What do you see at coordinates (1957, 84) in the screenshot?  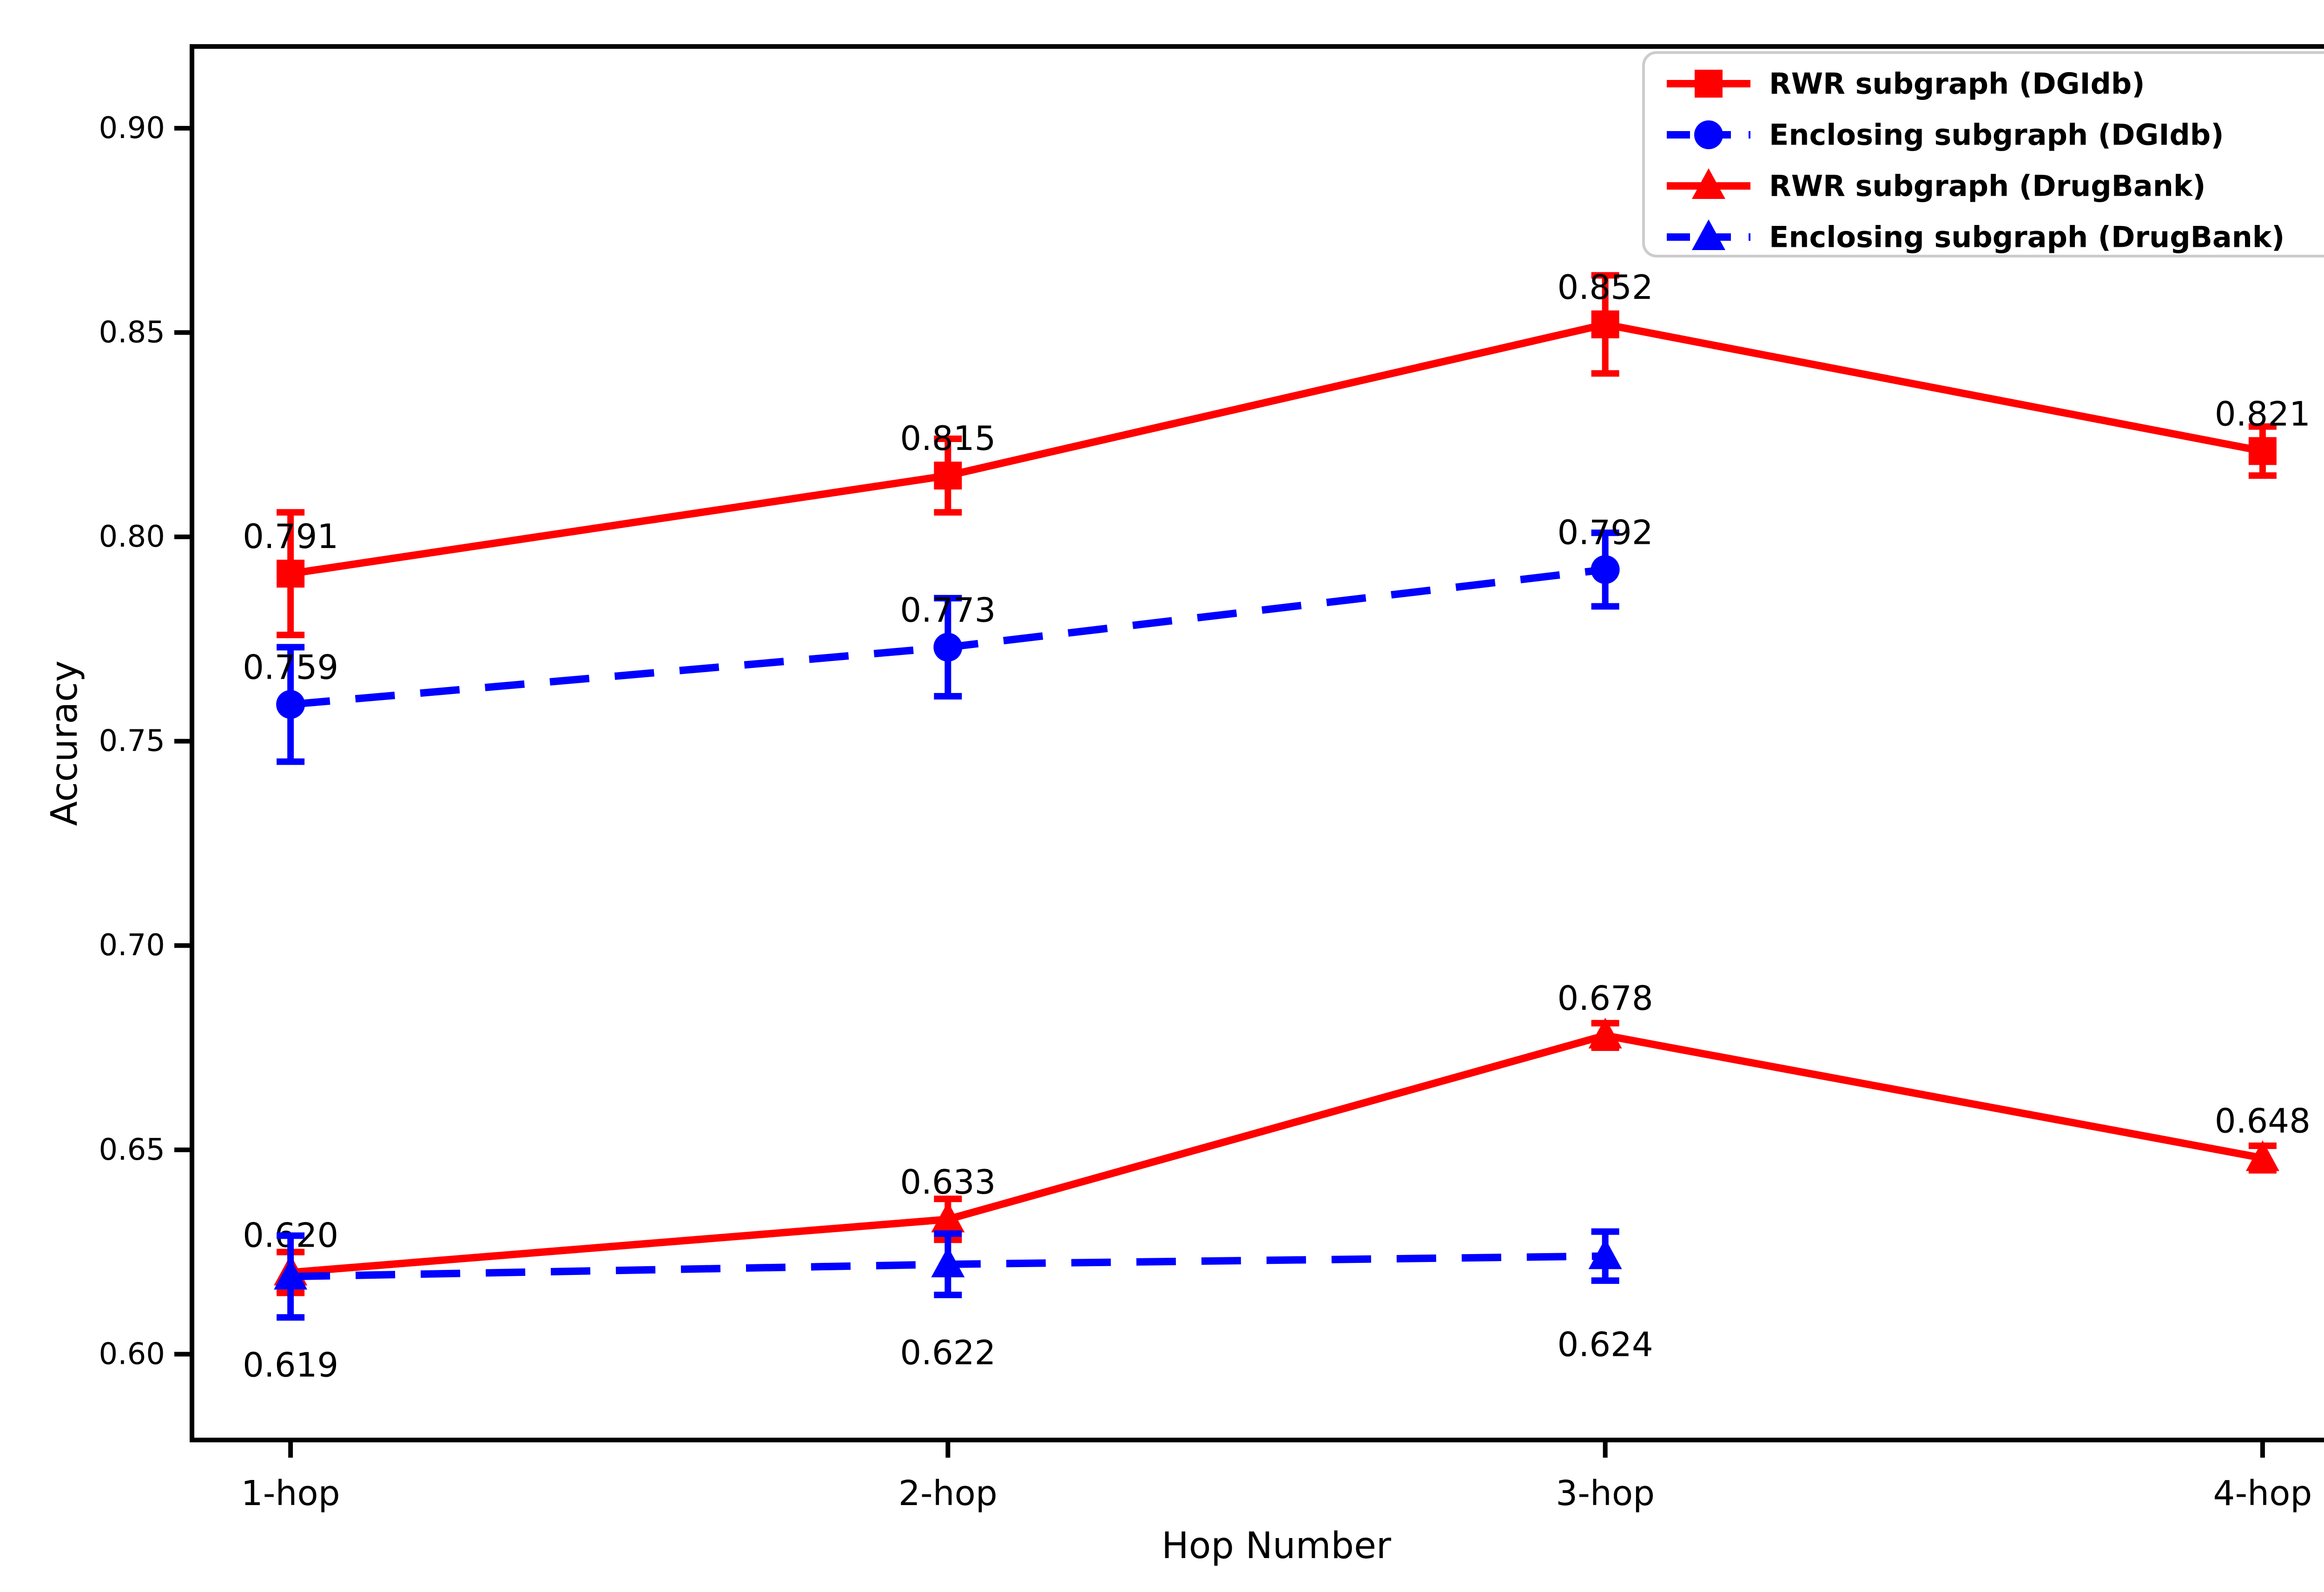 I see `legend-label: RWR subgraph (DGIdb)` at bounding box center [1957, 84].